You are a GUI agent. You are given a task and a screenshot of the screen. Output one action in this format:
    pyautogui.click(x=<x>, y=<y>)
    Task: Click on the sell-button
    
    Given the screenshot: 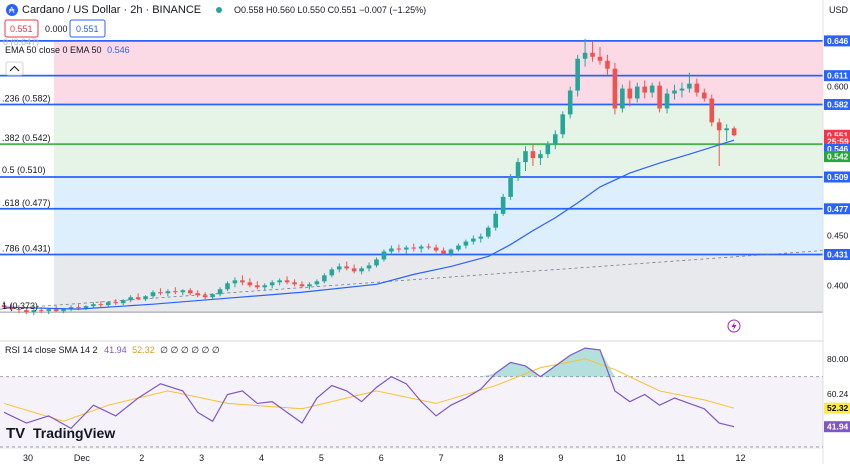 What is the action you would take?
    pyautogui.click(x=21, y=28)
    